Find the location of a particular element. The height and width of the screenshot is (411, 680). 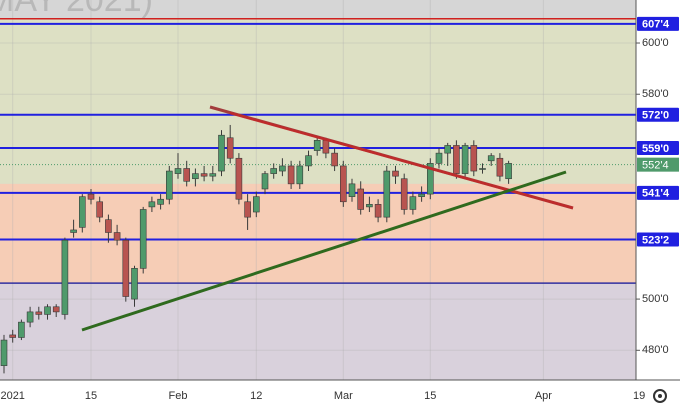

level-label: 541'4 is located at coordinates (656, 194).